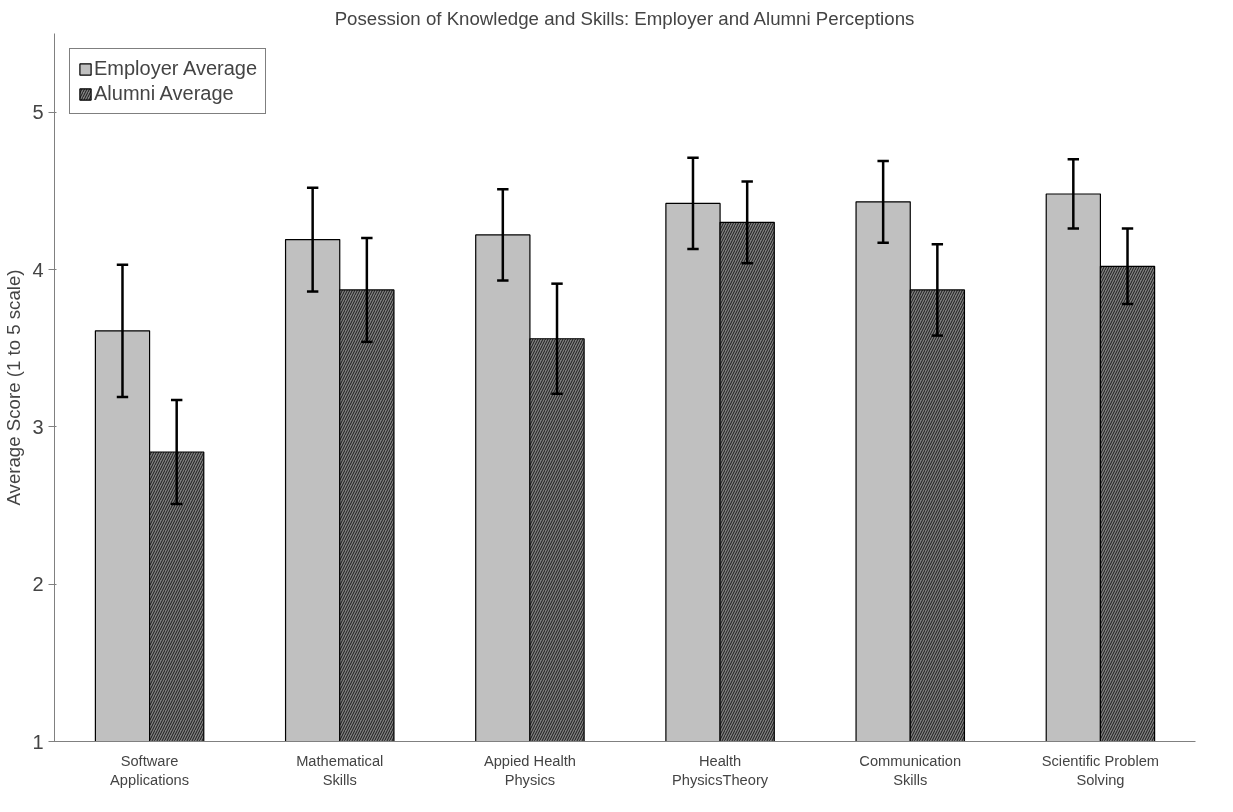 The height and width of the screenshot is (812, 1233). Describe the element at coordinates (910, 770) in the screenshot. I see `x-tick-label: Communication Skills` at that location.